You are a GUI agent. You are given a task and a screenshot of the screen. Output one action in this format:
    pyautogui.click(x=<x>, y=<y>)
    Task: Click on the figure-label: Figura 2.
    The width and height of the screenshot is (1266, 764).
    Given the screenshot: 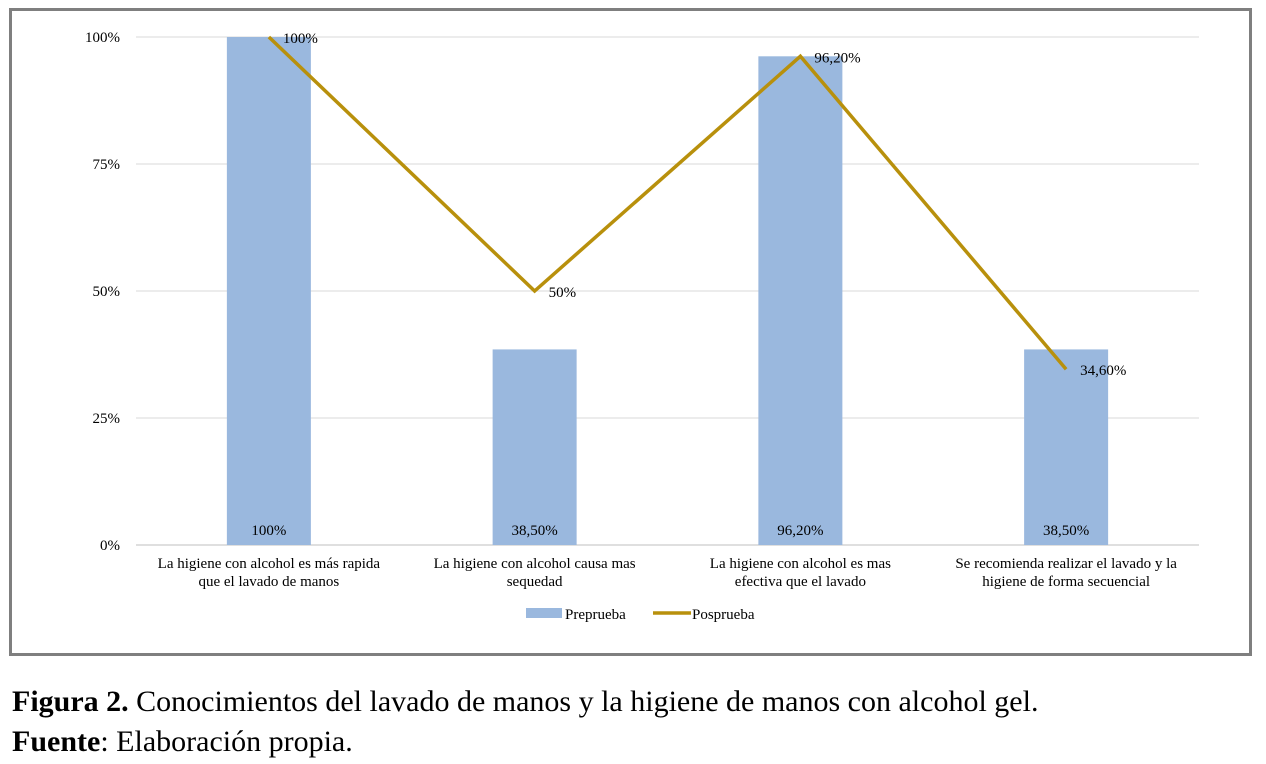 What is the action you would take?
    pyautogui.click(x=70, y=701)
    